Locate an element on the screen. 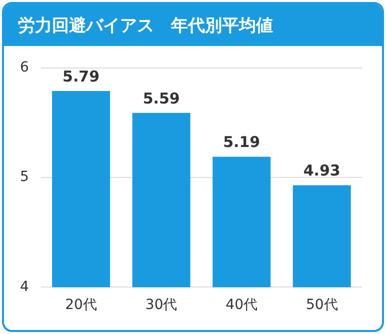  y-tick-label: 6 is located at coordinates (24, 68).